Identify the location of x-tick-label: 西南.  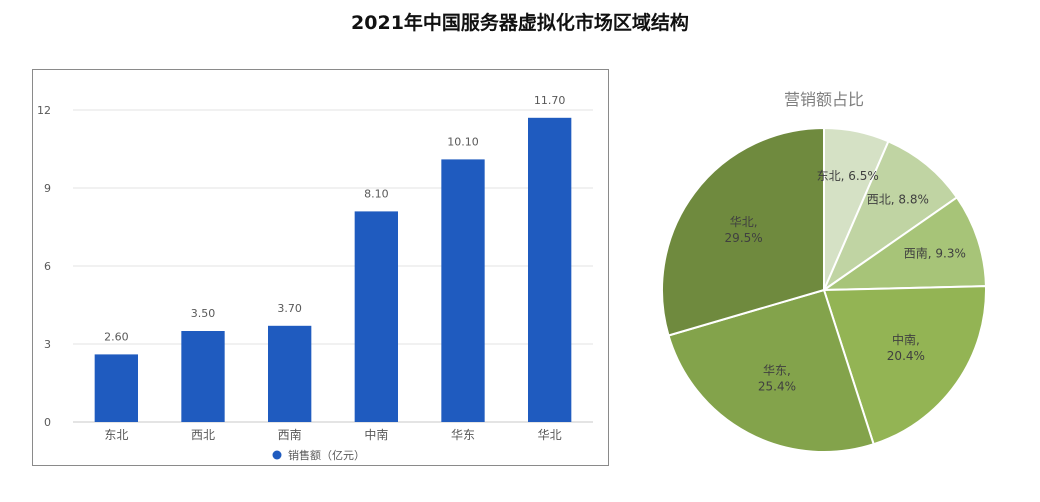
(290, 434).